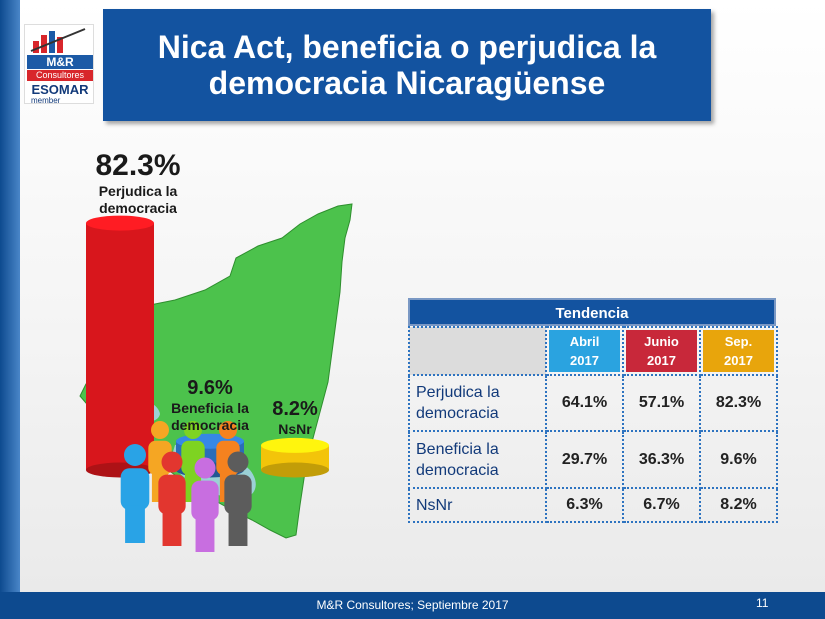 The image size is (825, 619). I want to click on footer-source: M&R Consultores; Septiembre 2017, so click(412, 605).